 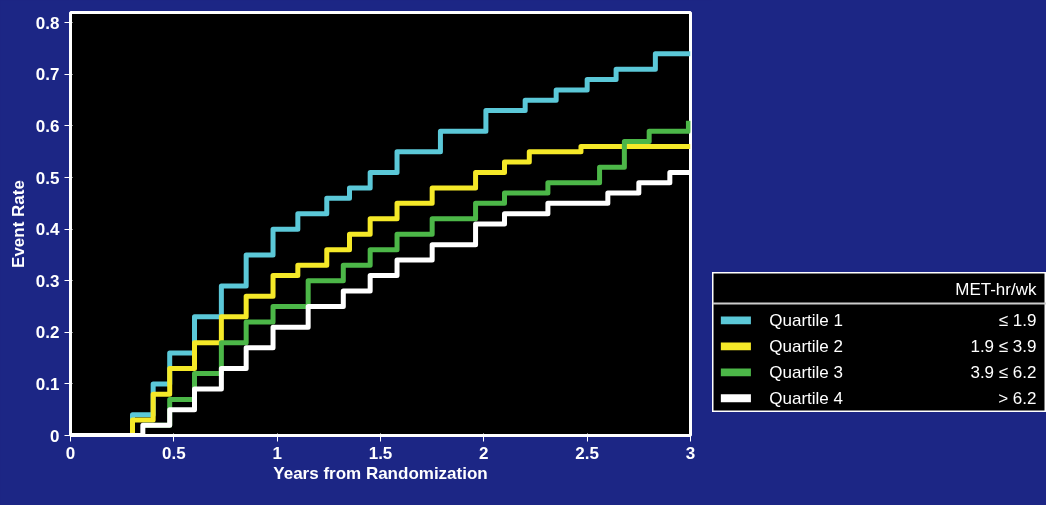 I want to click on x-tick-label: 3, so click(x=690, y=453).